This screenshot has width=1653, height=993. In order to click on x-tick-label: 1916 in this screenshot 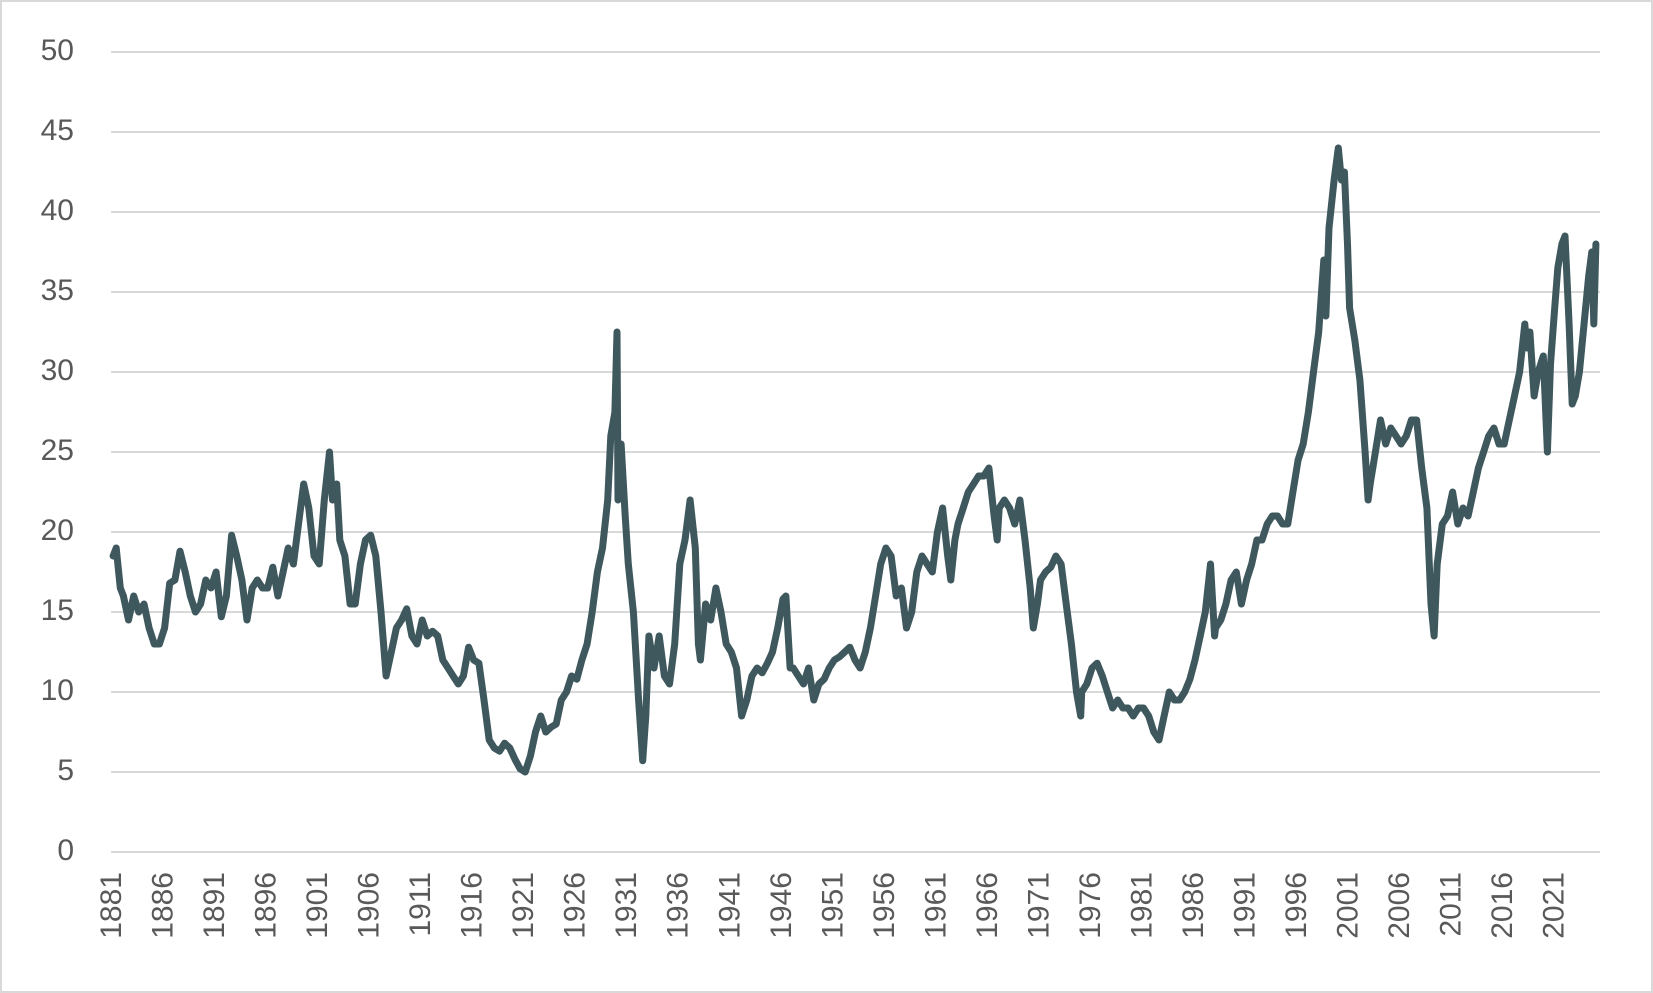, I will do `click(472, 905)`.